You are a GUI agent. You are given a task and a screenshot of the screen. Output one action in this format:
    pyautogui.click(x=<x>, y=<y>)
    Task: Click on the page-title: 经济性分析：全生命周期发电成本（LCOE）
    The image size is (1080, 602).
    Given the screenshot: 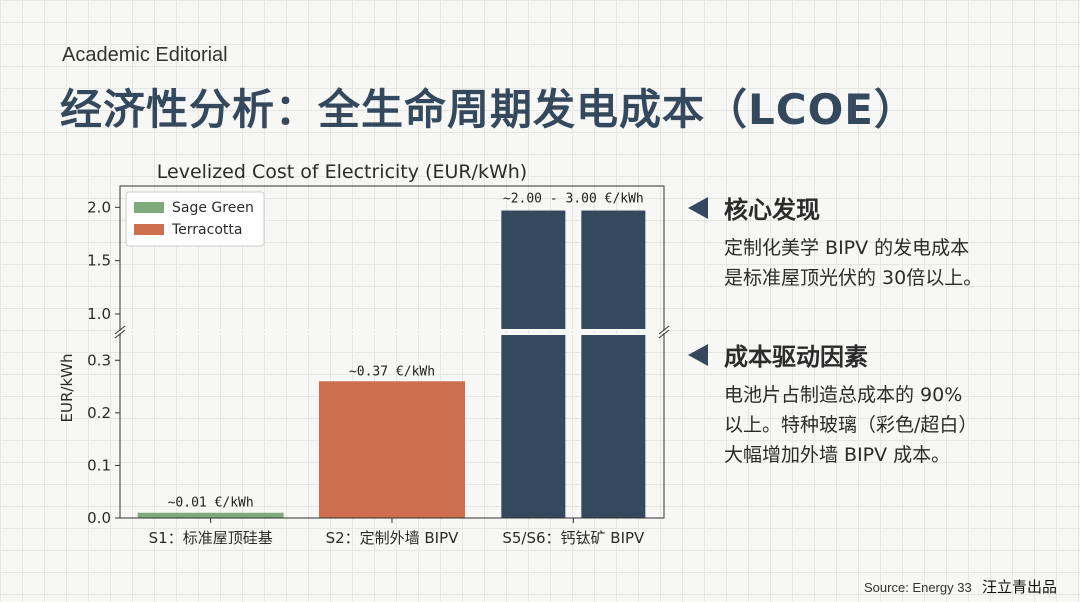 What is the action you would take?
    pyautogui.click(x=488, y=109)
    